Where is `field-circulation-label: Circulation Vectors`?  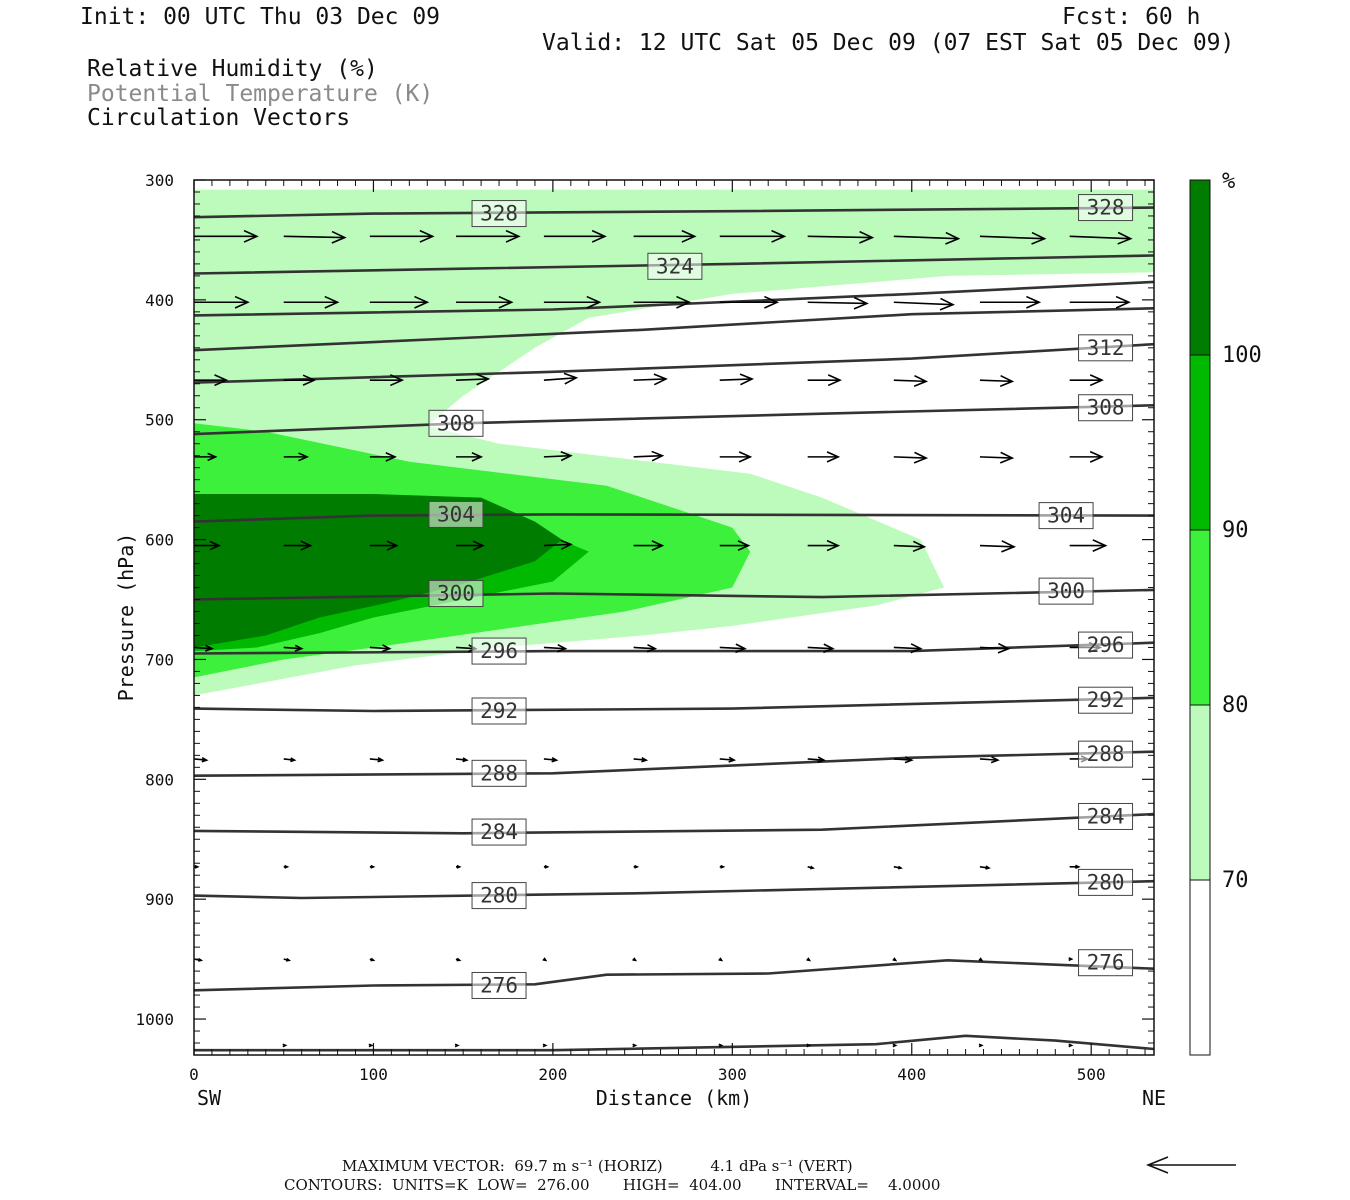 field-circulation-label: Circulation Vectors is located at coordinates (218, 118).